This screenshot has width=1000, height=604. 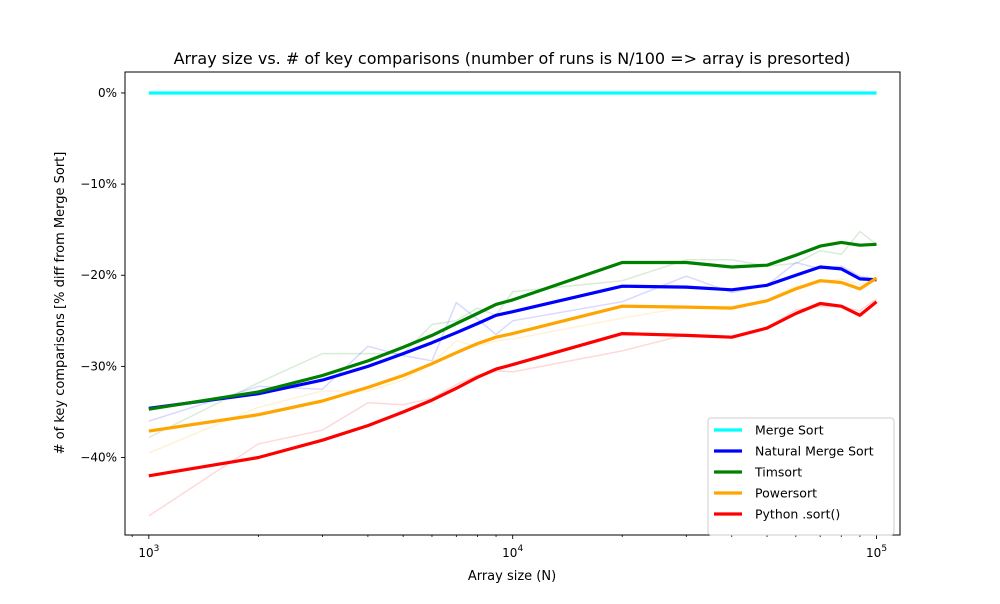 I want to click on legend-label-timsort: Timsort, so click(x=778, y=472).